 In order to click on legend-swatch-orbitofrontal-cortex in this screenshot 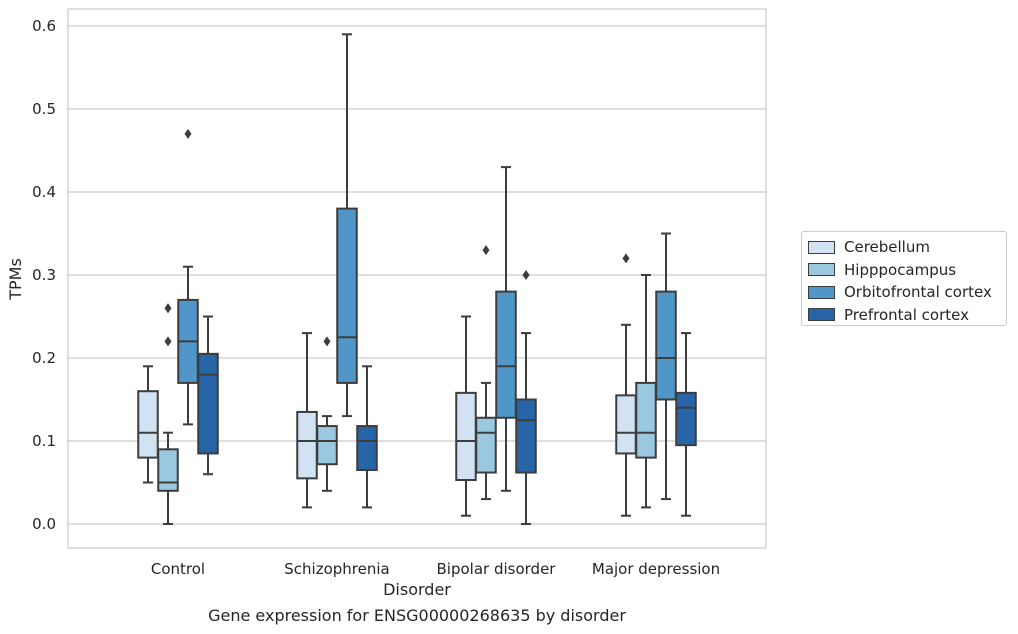, I will do `click(821, 292)`.